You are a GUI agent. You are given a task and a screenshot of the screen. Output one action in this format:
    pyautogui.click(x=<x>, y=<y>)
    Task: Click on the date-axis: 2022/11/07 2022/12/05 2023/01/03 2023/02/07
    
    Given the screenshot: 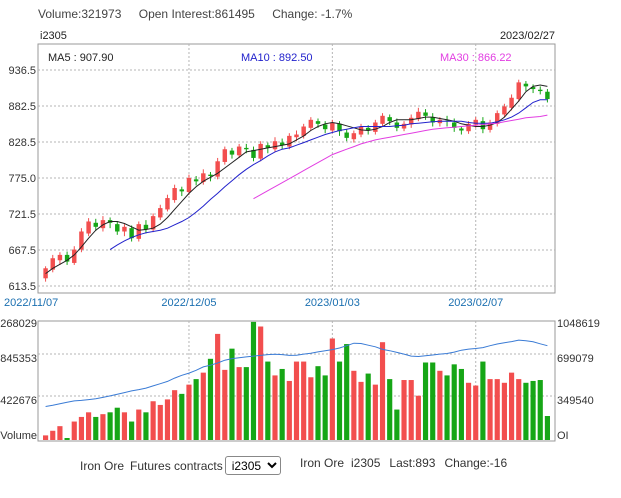 What is the action you would take?
    pyautogui.click(x=253, y=303)
    